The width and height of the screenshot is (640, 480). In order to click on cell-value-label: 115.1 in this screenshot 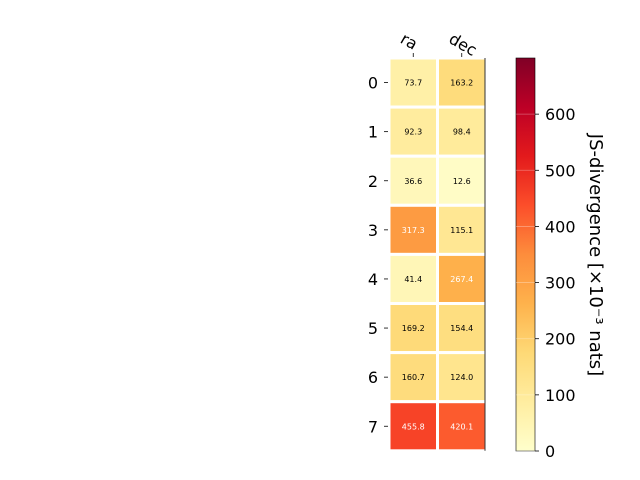, I will do `click(461, 230)`.